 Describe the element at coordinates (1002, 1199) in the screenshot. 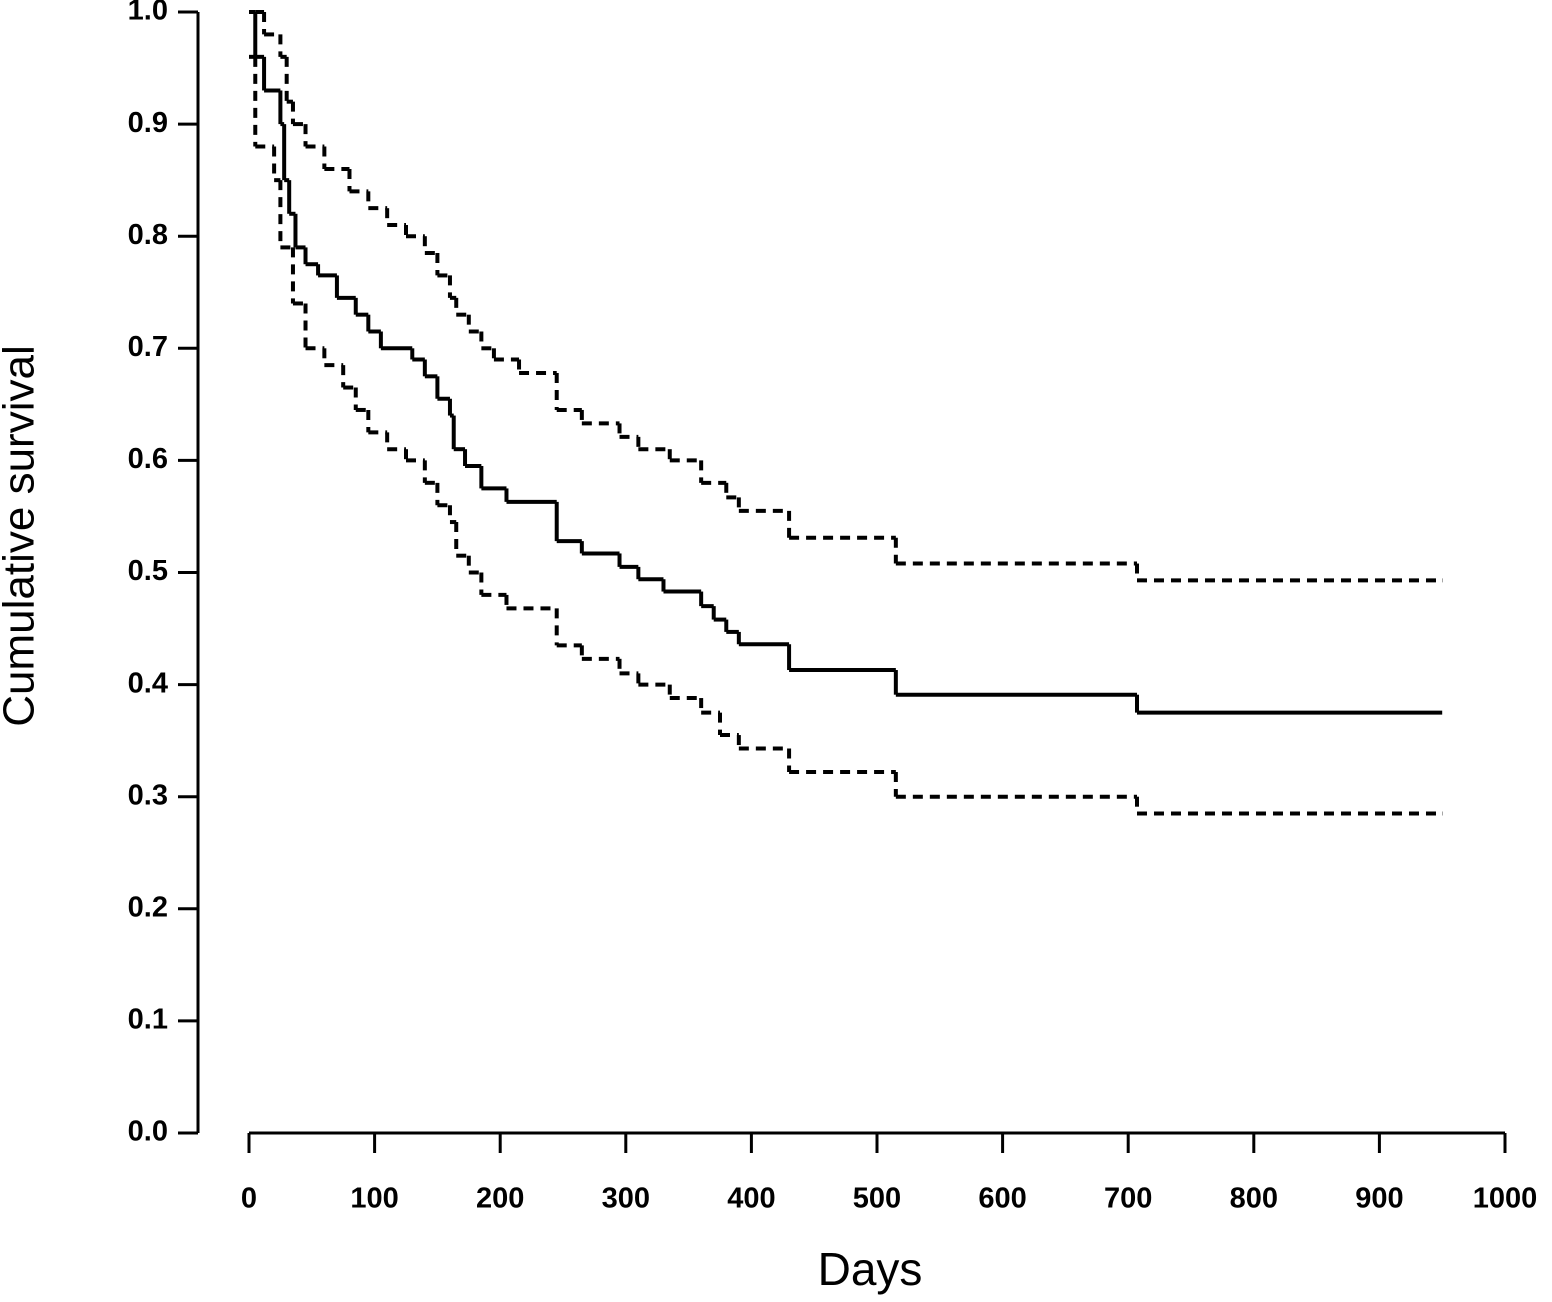

I see `x-tick-label: 600` at that location.